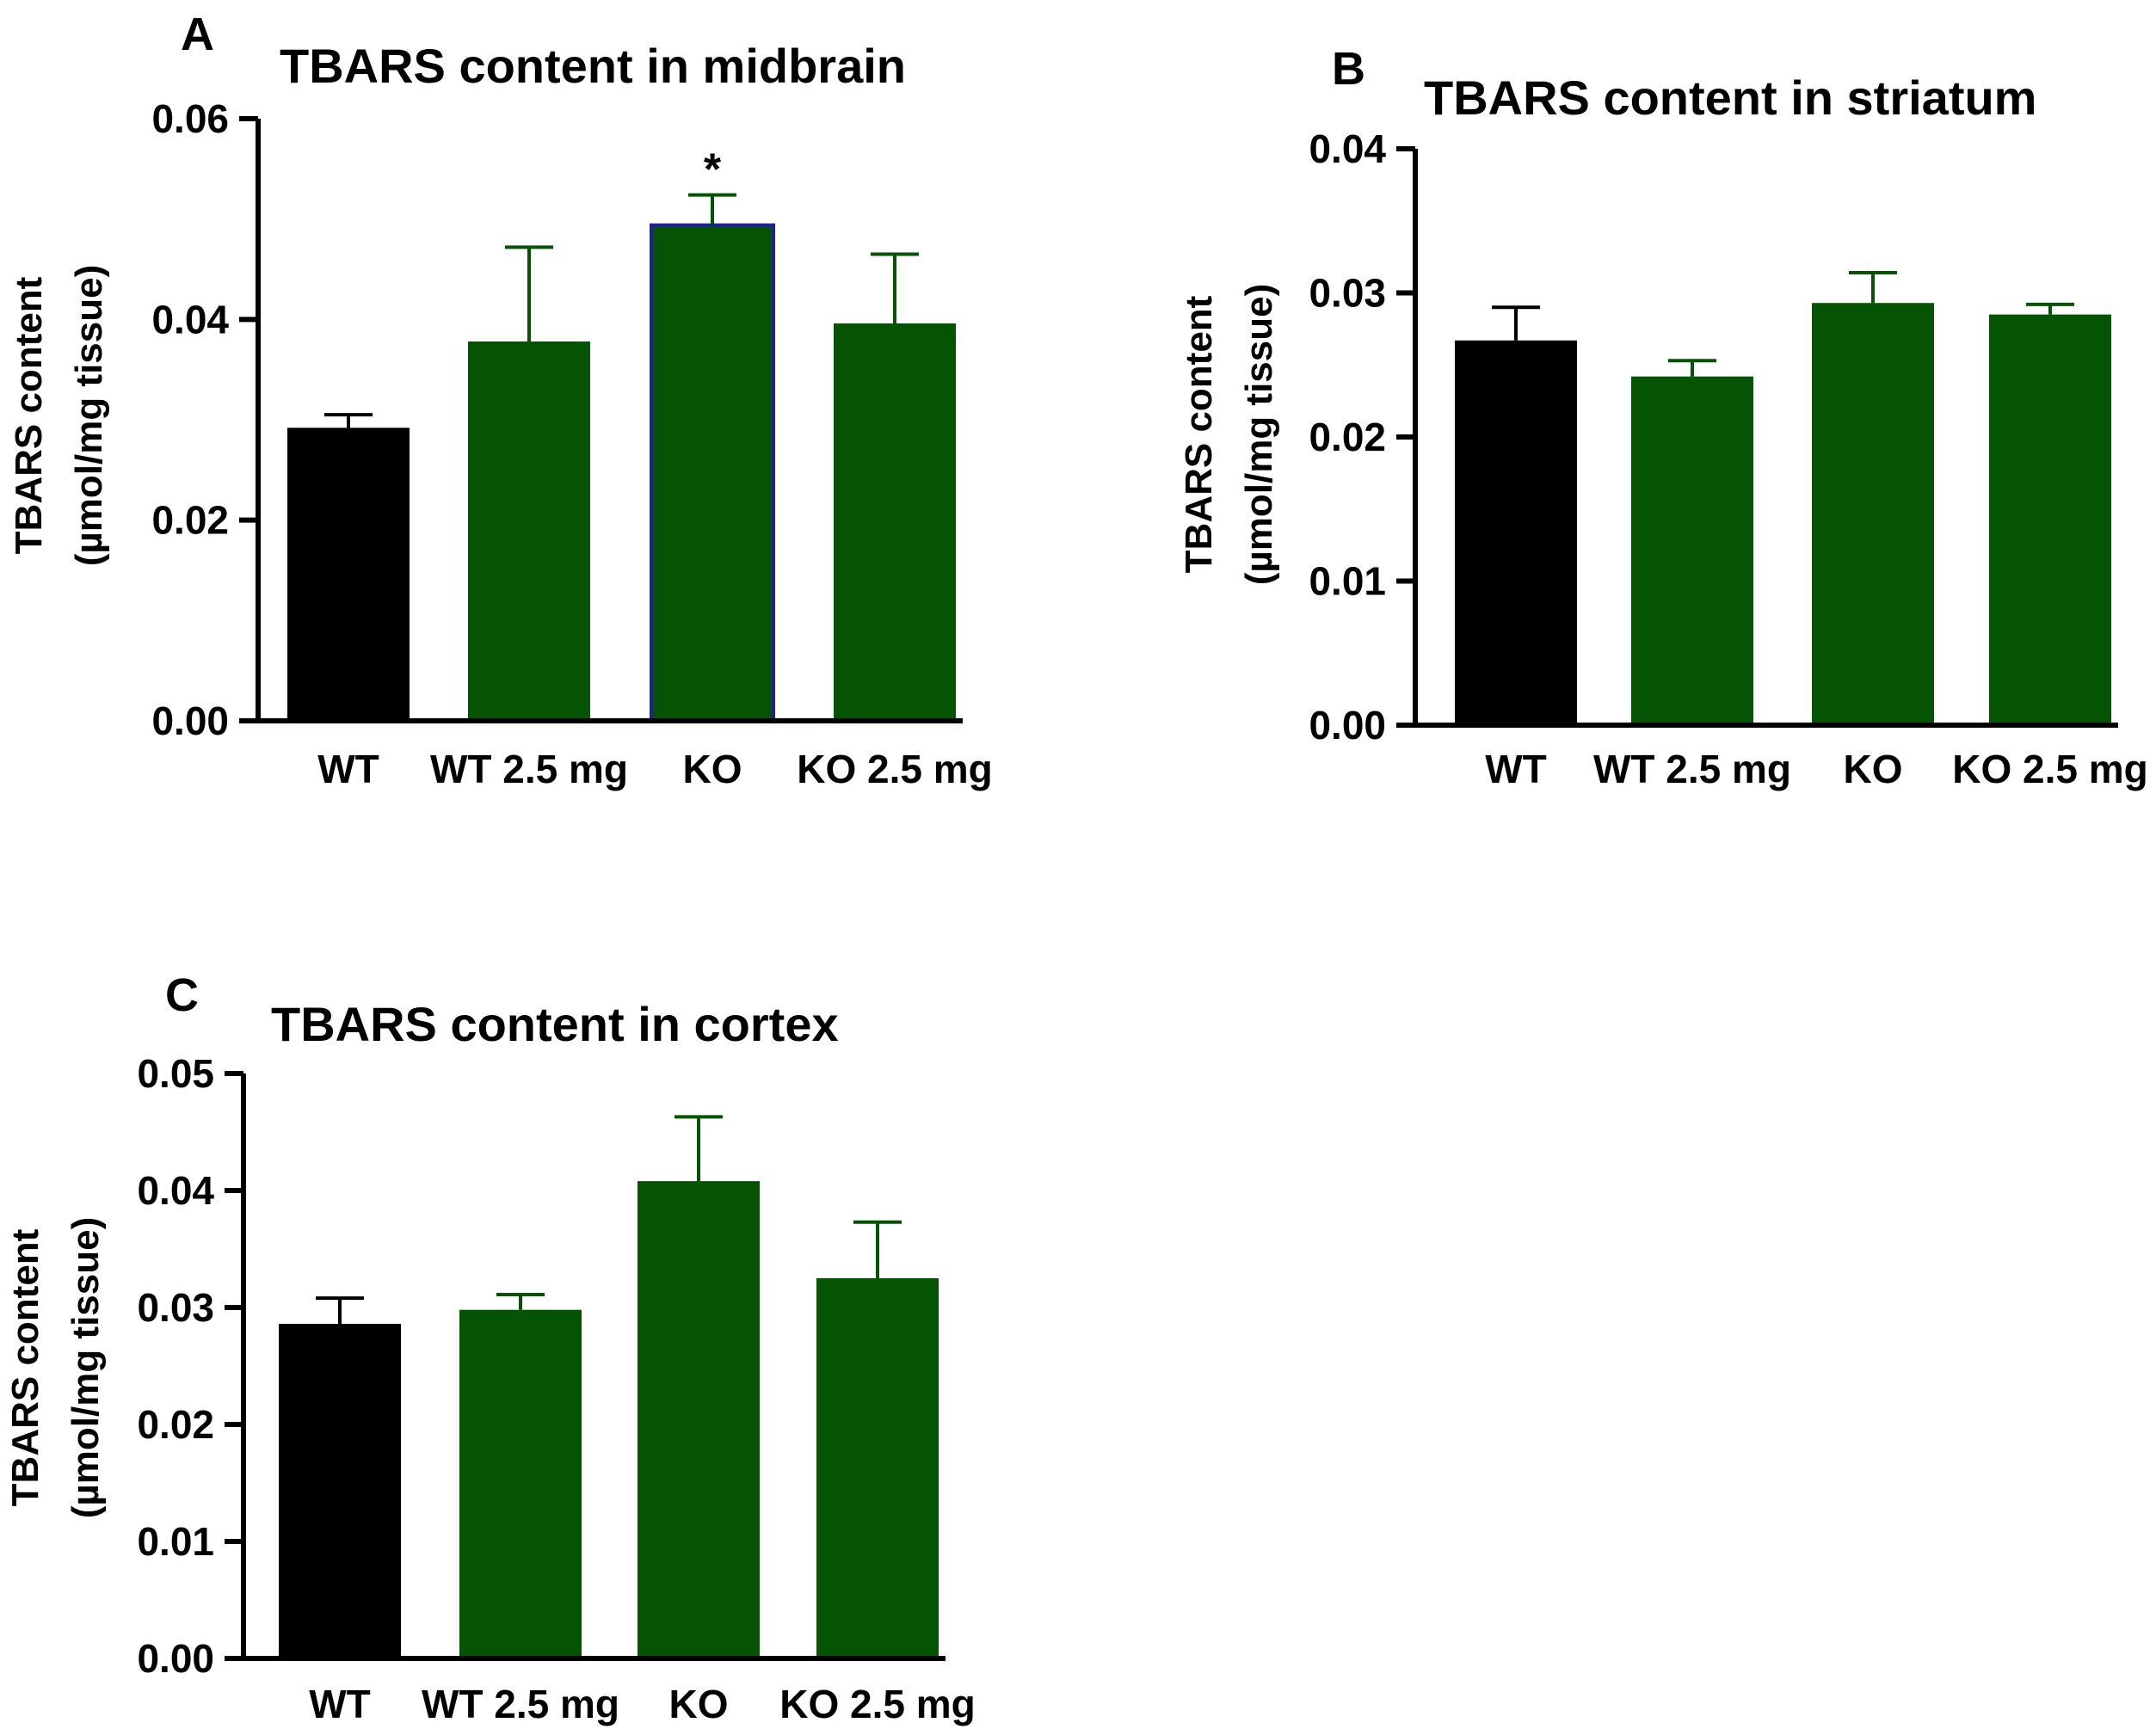 Image resolution: width=2156 pixels, height=1735 pixels. I want to click on panel-b-y-tick-label-3: 0.03, so click(1348, 293).